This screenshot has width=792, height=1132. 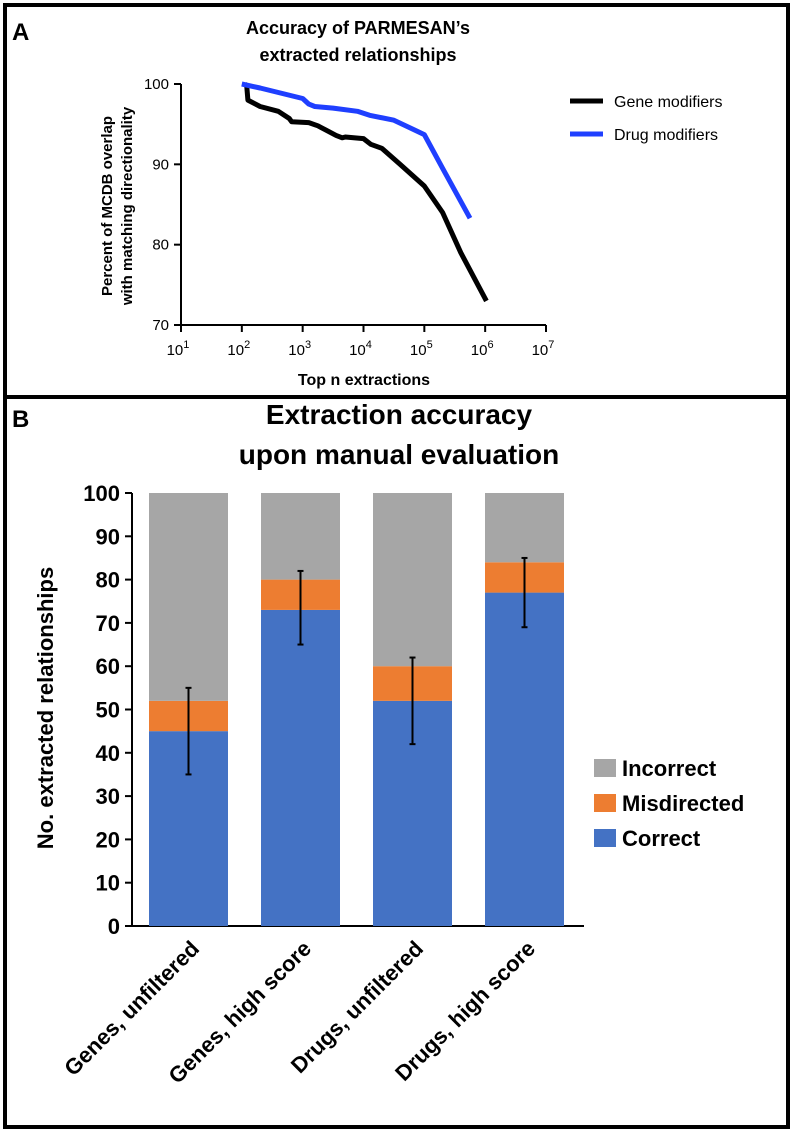 I want to click on xtick-exponent: 2, so click(x=247, y=345).